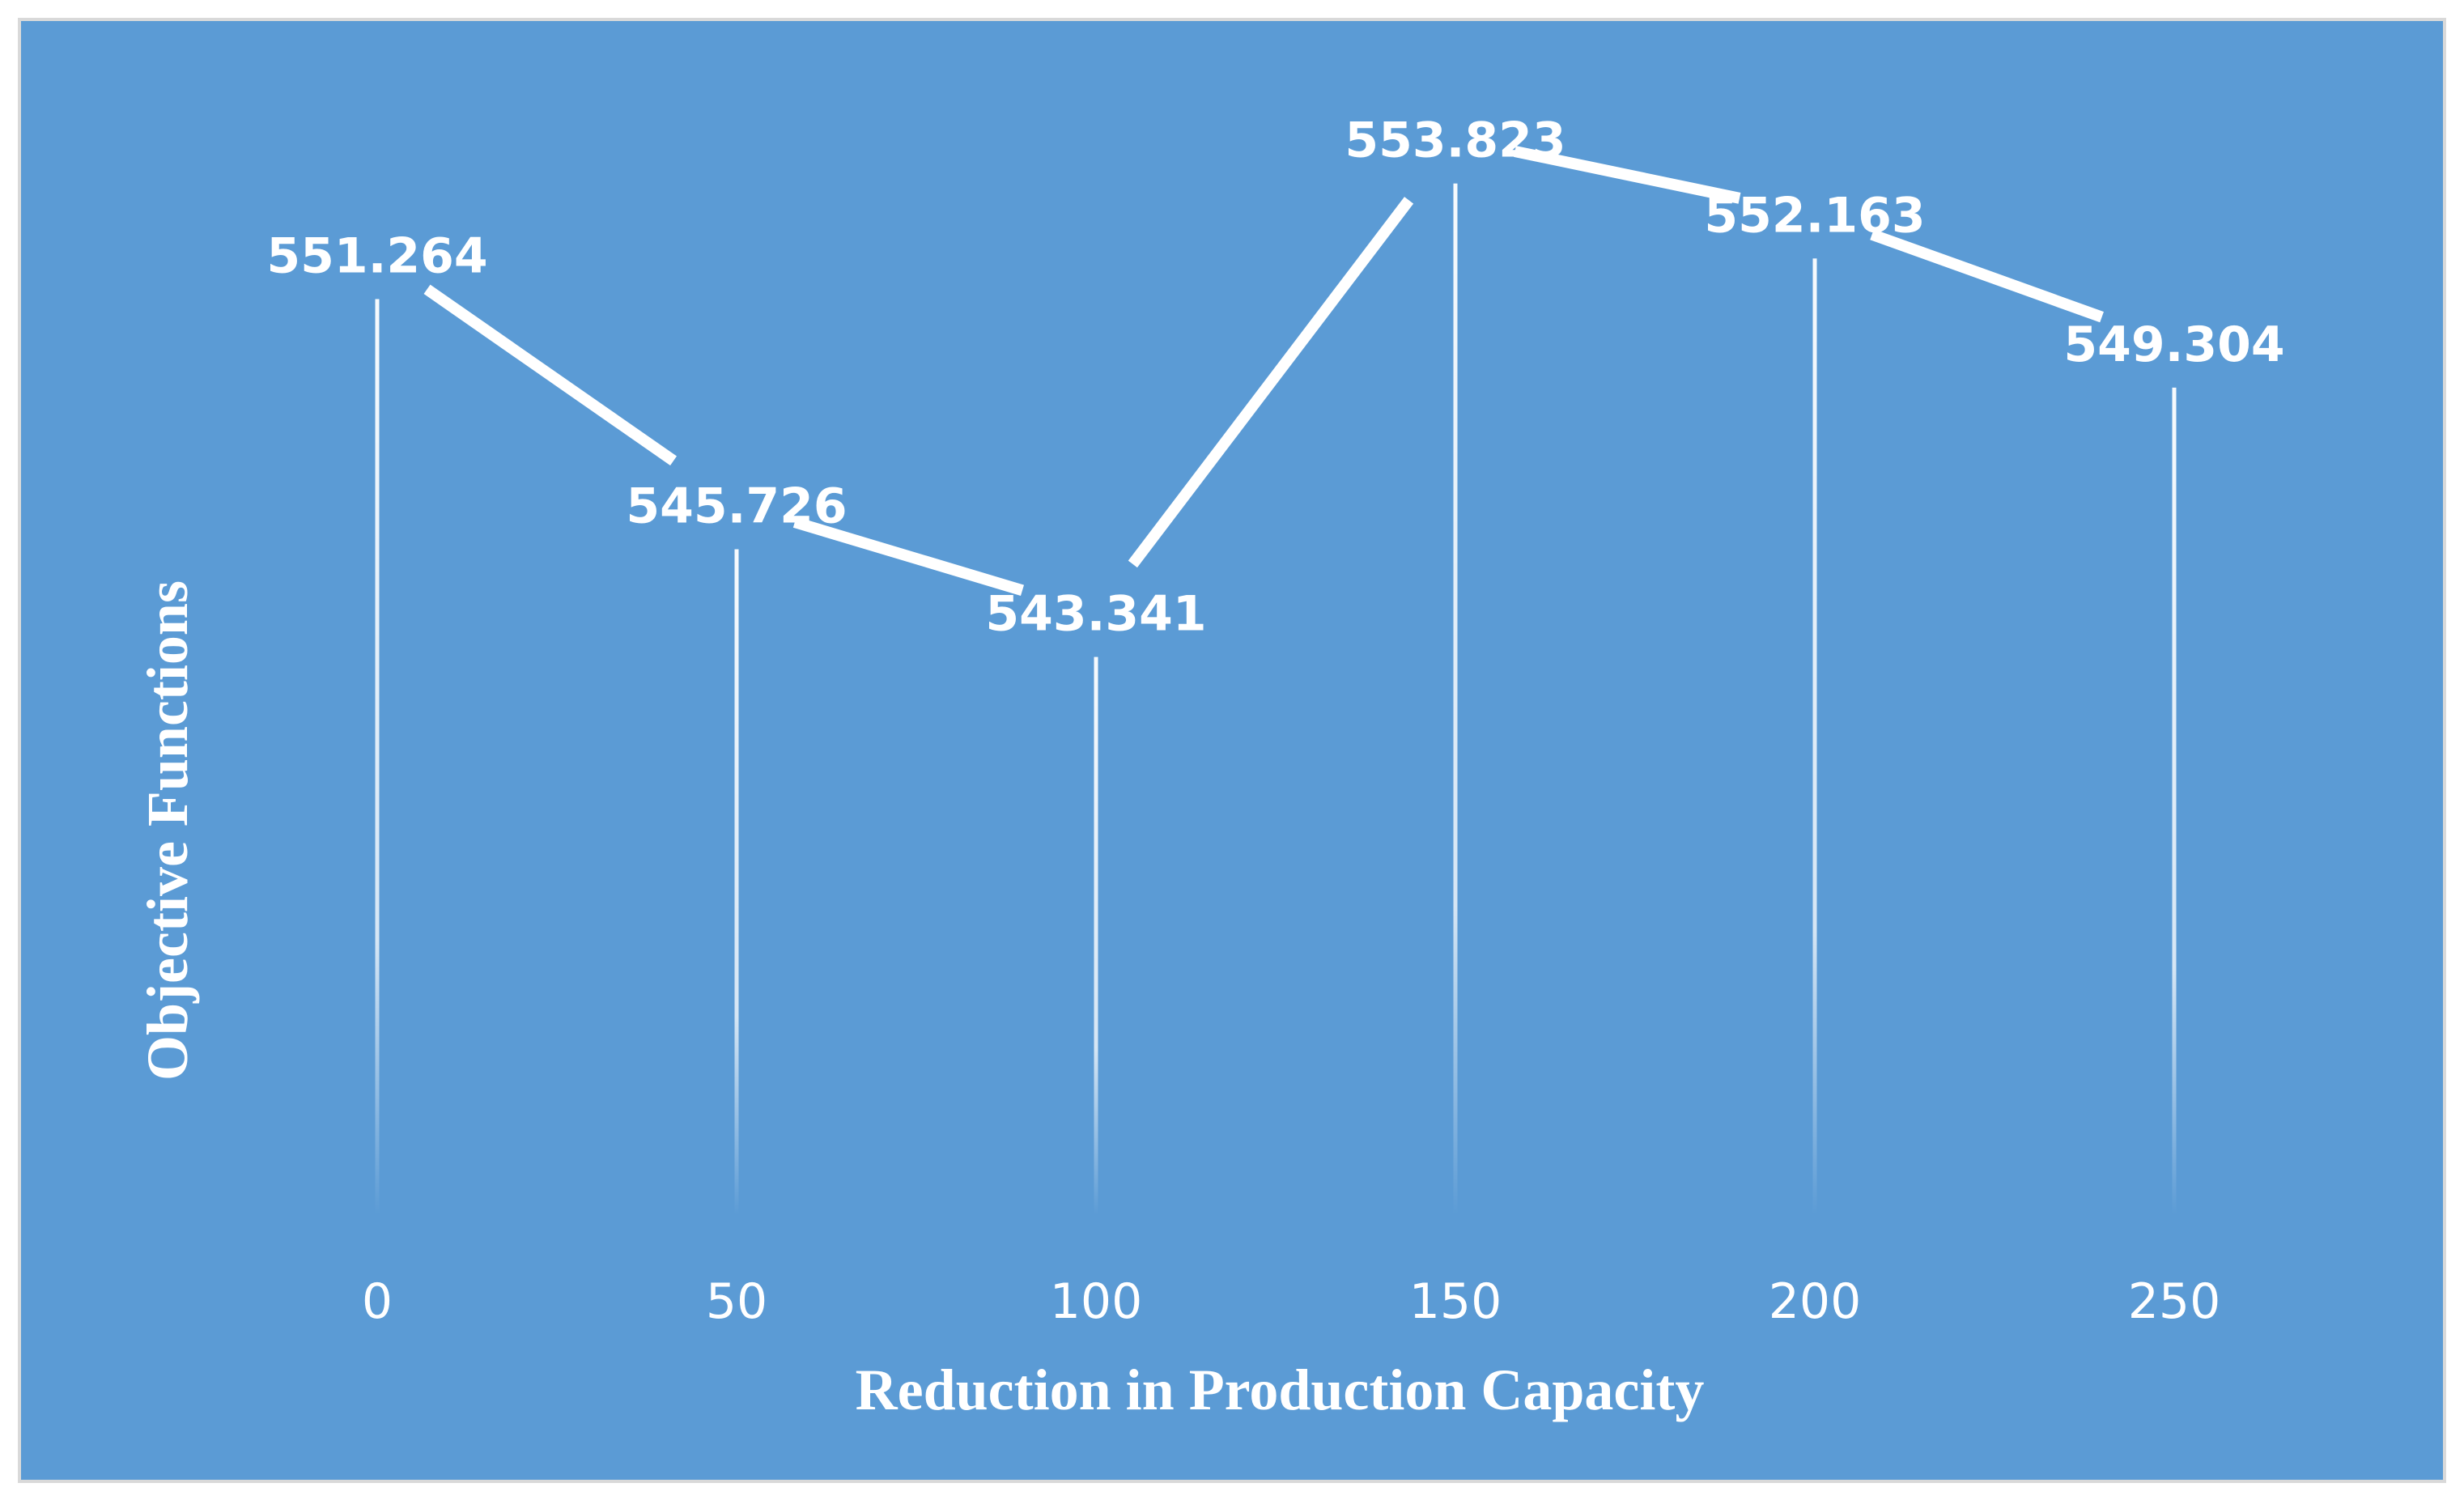 This screenshot has width=2464, height=1500. Describe the element at coordinates (167, 830) in the screenshot. I see `y-axis-title: Objective Functions` at that location.